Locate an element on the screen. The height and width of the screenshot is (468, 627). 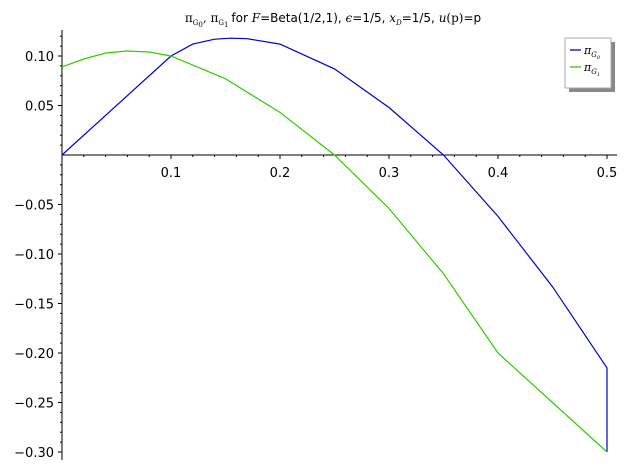
y-tick-label: −0.05 is located at coordinates (34, 206).